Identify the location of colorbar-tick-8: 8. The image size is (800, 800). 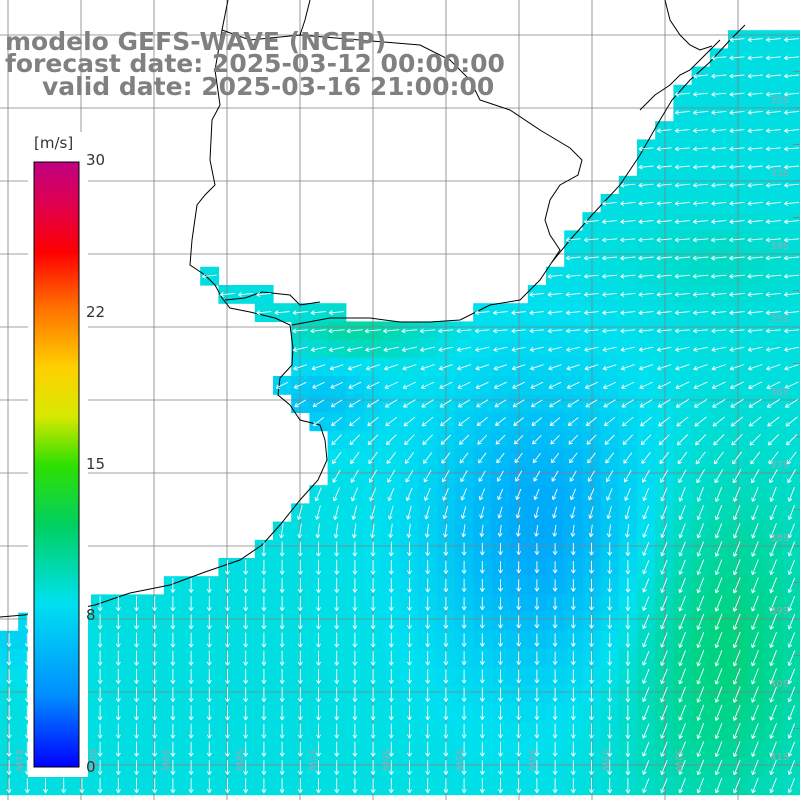
(91, 615).